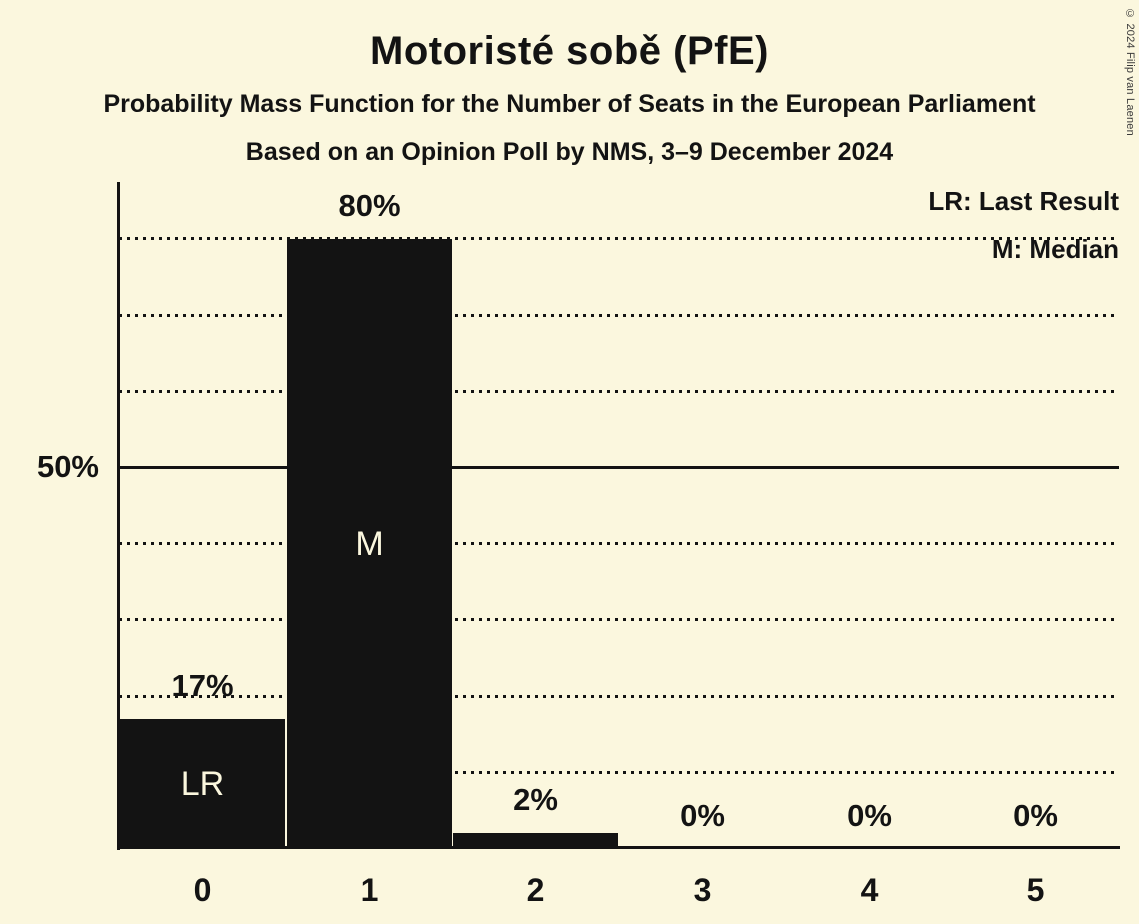  Describe the element at coordinates (619, 772) in the screenshot. I see `gridline-10pct` at that location.